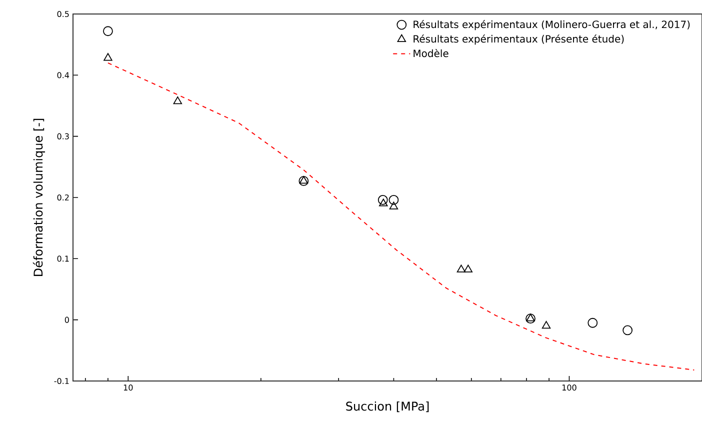  Describe the element at coordinates (552, 25) in the screenshot. I see `legend-label: Résultats expérimentaux (Molinero-Guerra et al., 2017)` at that location.